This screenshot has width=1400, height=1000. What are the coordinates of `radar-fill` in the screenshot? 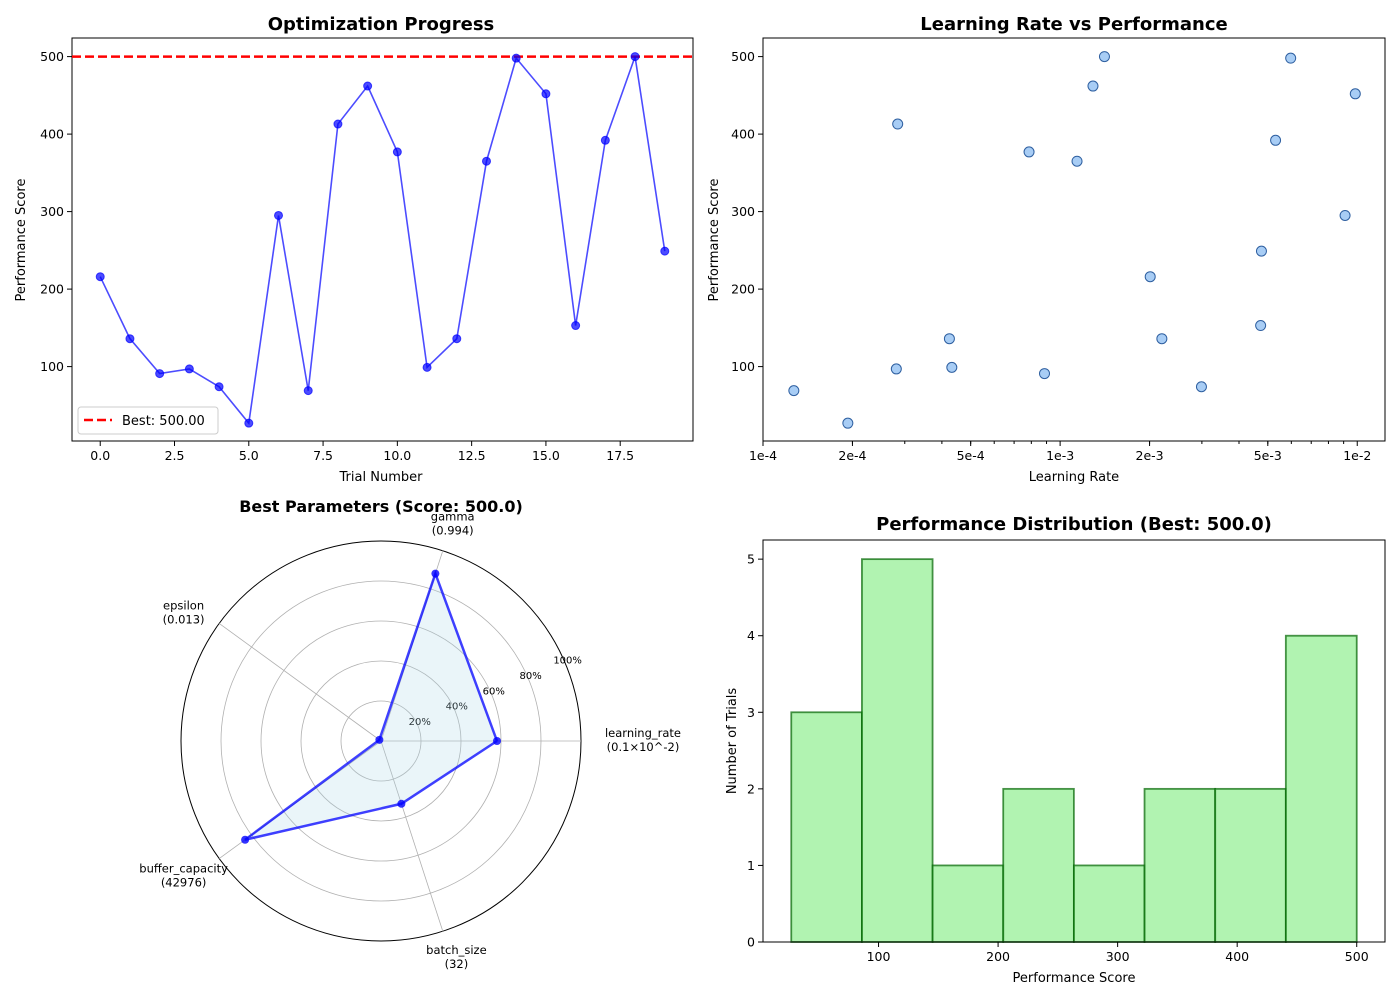 It's located at (371, 706).